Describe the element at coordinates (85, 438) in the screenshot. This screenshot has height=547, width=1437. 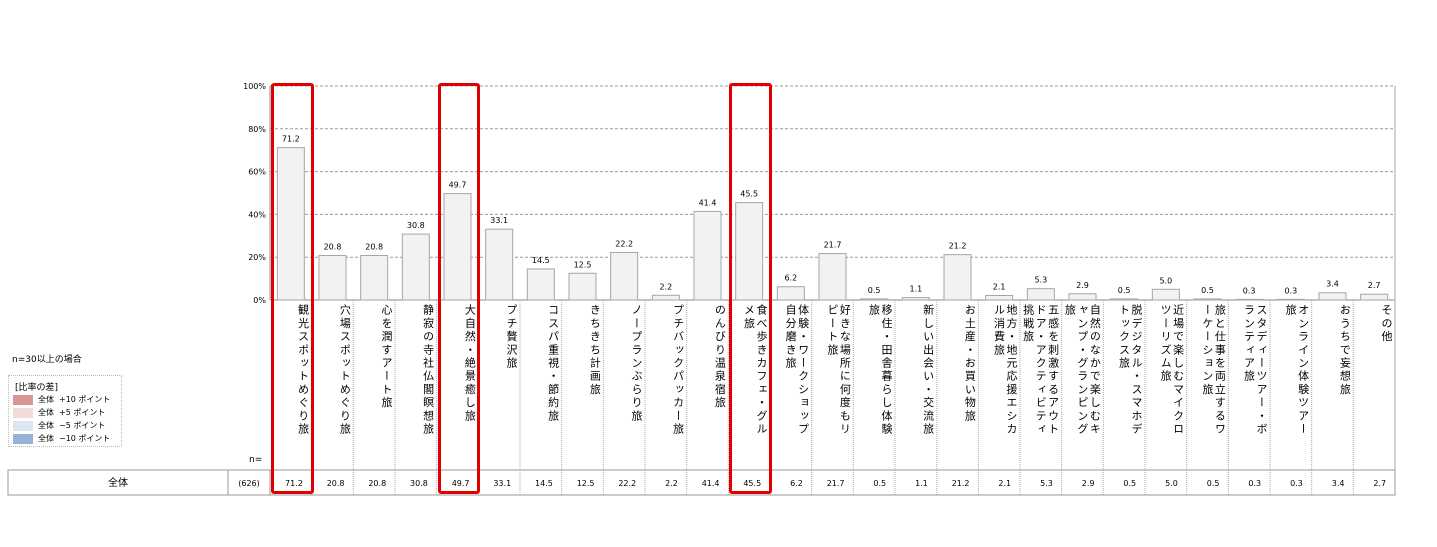
I see `legend-value: −10 ポイント` at that location.